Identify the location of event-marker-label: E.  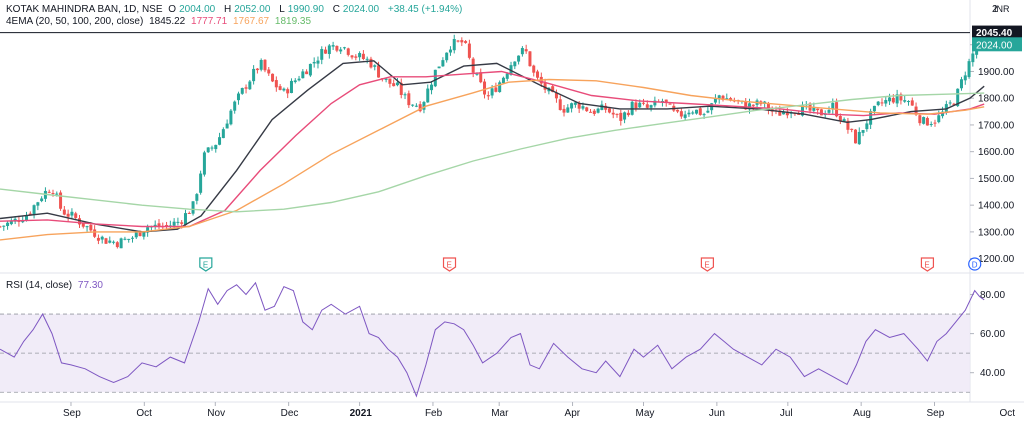
(449, 265).